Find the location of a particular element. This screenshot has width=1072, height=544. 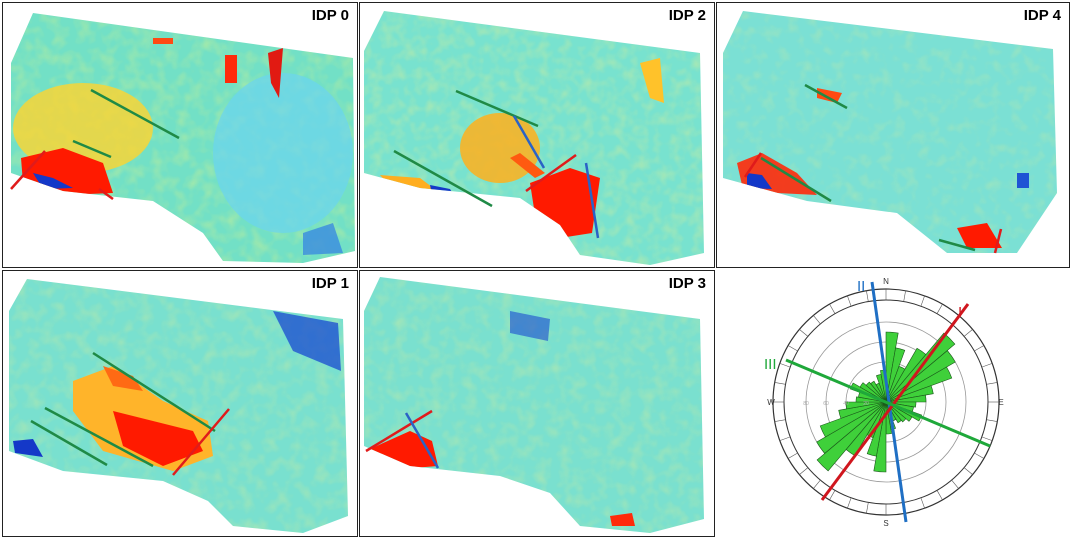

set-ii-label: II is located at coordinates (861, 286).